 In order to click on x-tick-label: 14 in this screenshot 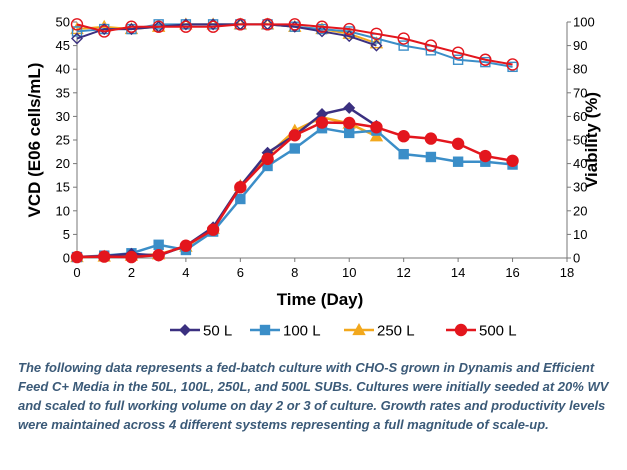, I will do `click(458, 272)`.